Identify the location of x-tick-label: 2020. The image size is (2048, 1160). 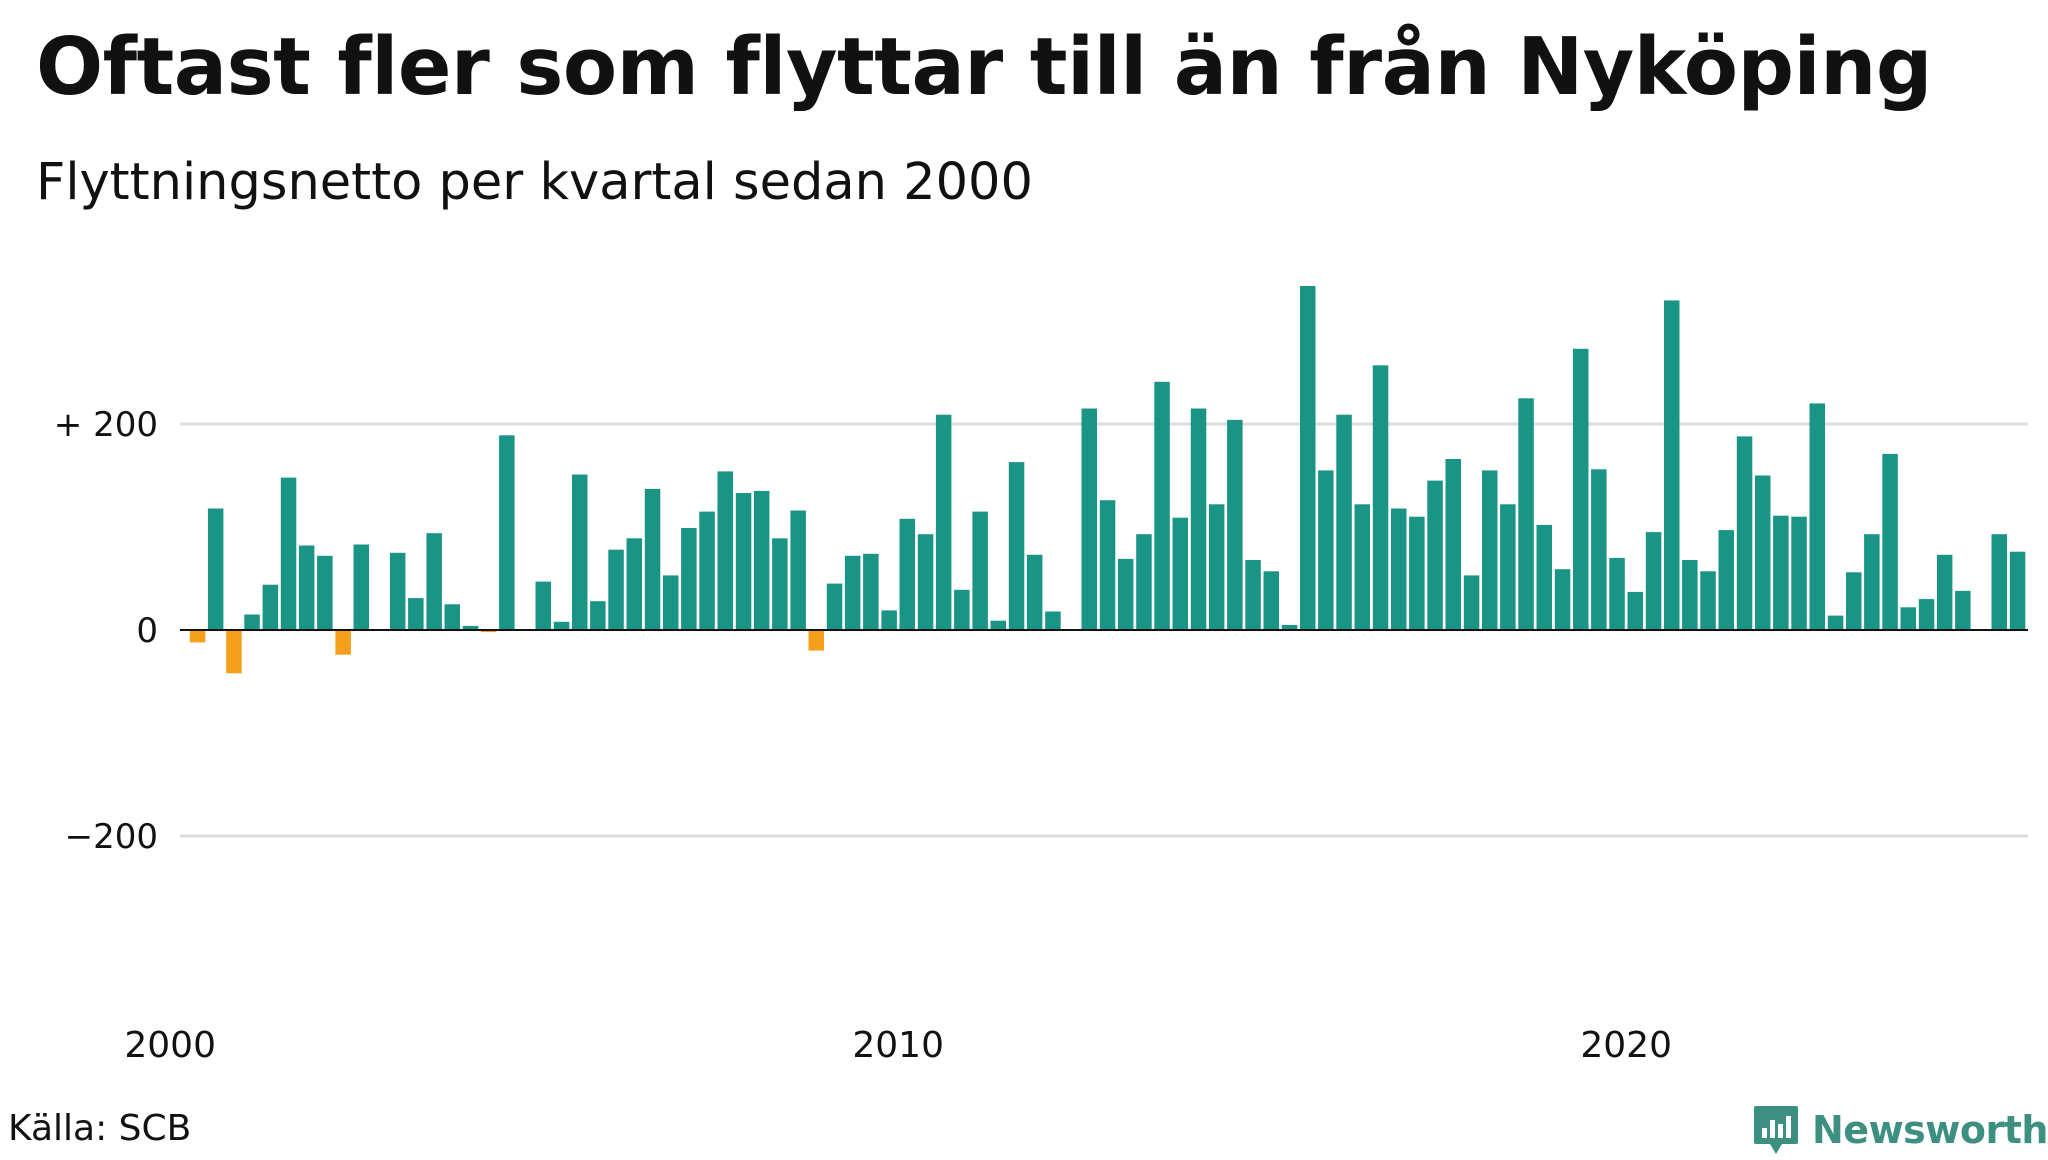
(1626, 1045).